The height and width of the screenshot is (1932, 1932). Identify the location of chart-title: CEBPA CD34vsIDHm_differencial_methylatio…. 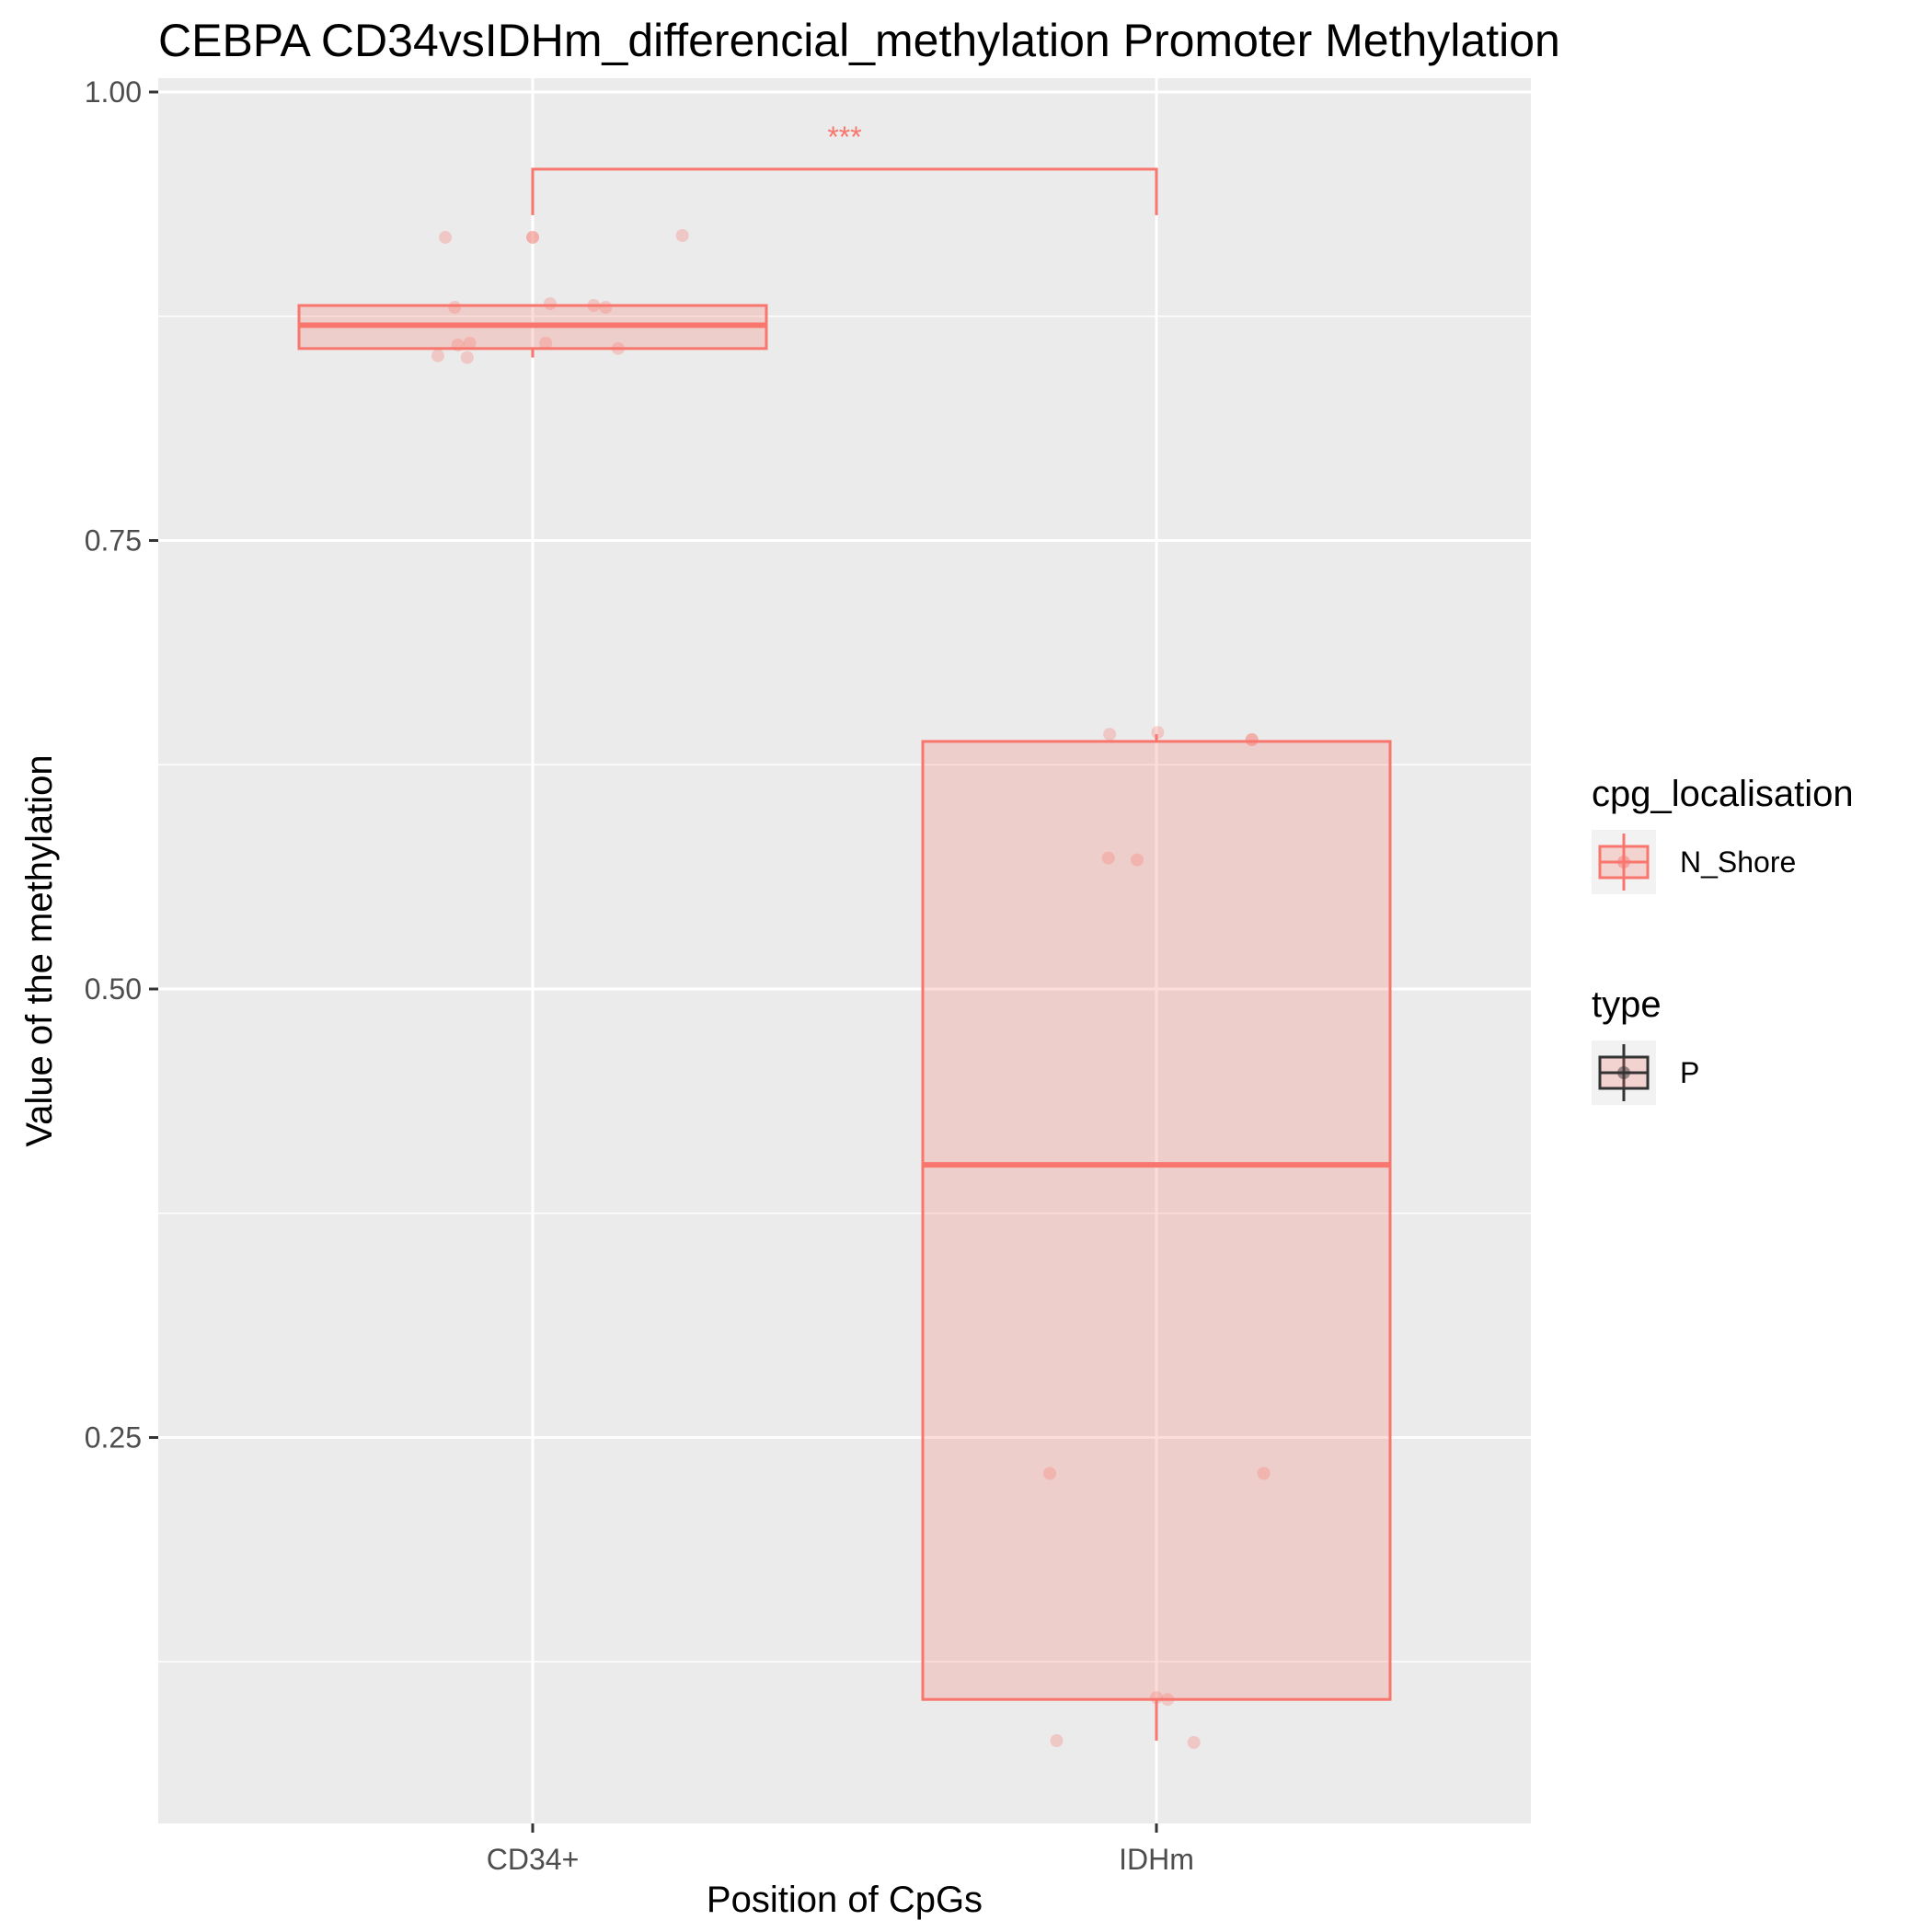
(859, 40).